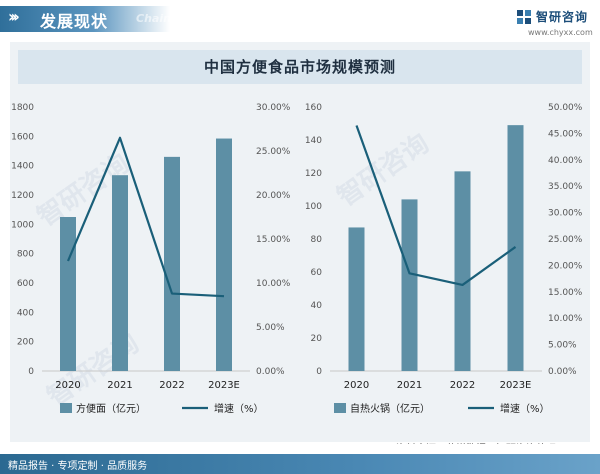 Image resolution: width=600 pixels, height=474 pixels. Describe the element at coordinates (74, 21) in the screenshot. I see `section-title: 发展现状` at that location.